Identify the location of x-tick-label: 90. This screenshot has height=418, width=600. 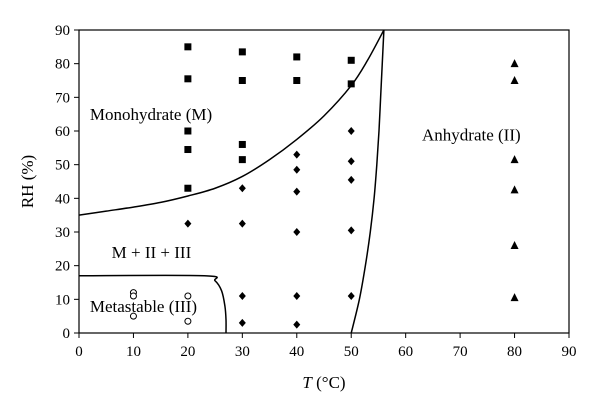
(569, 352).